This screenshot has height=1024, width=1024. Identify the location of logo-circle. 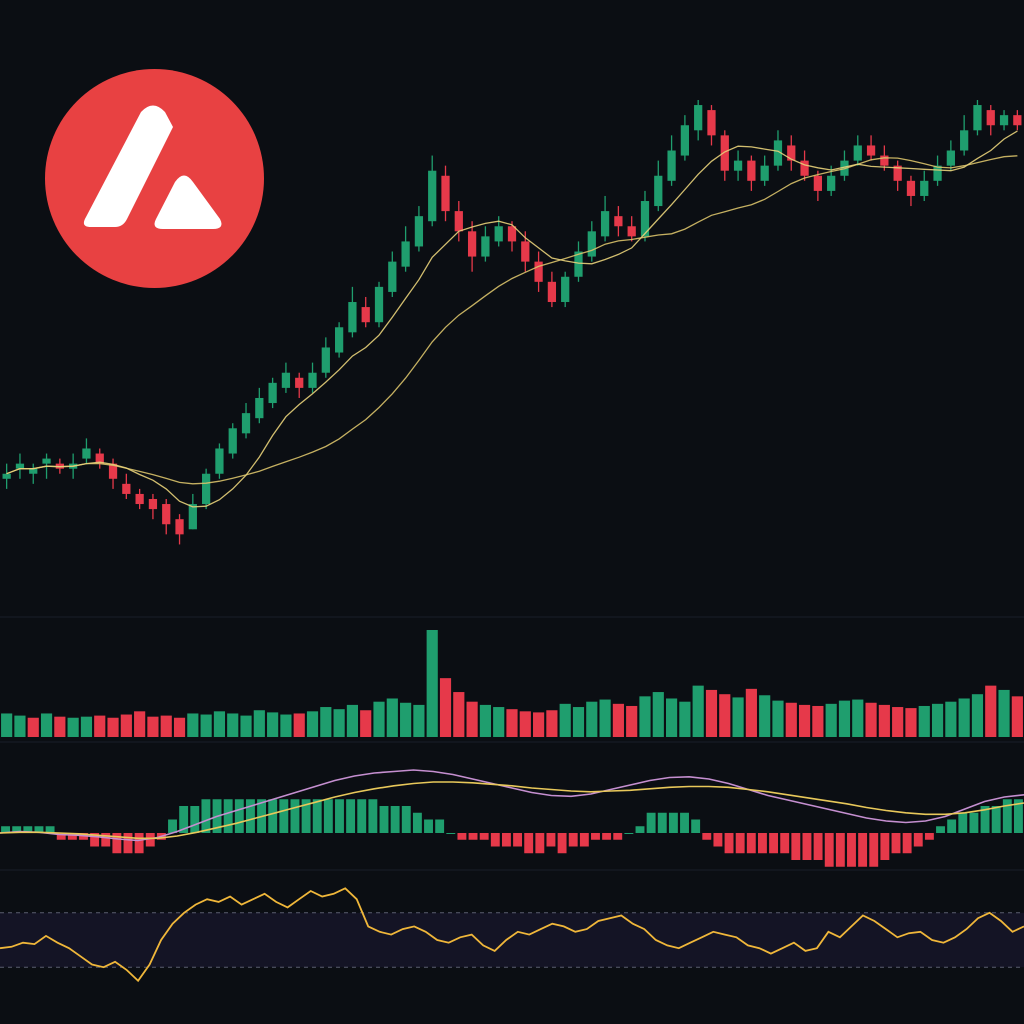
(154, 178).